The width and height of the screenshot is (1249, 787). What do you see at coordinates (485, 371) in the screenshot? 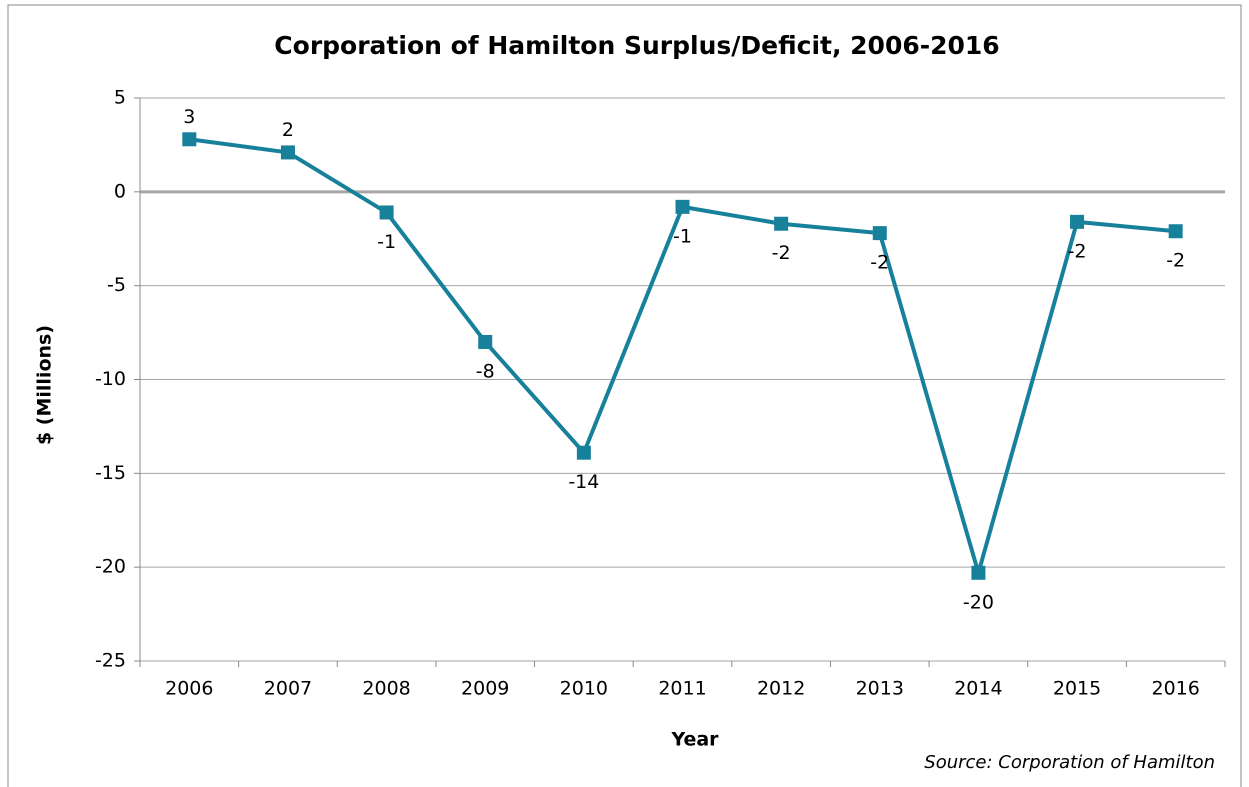
I see `data-label: -8` at bounding box center [485, 371].